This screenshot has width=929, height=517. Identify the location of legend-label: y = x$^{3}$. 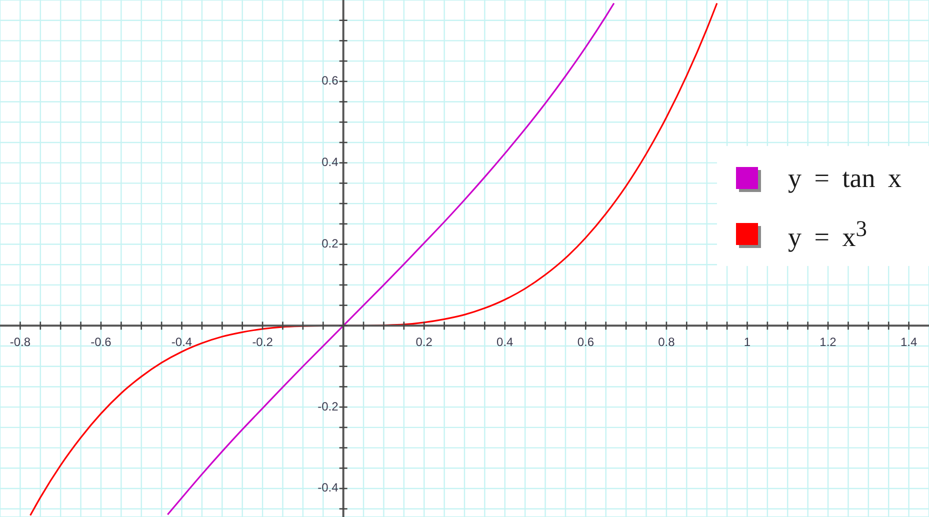
(827, 234).